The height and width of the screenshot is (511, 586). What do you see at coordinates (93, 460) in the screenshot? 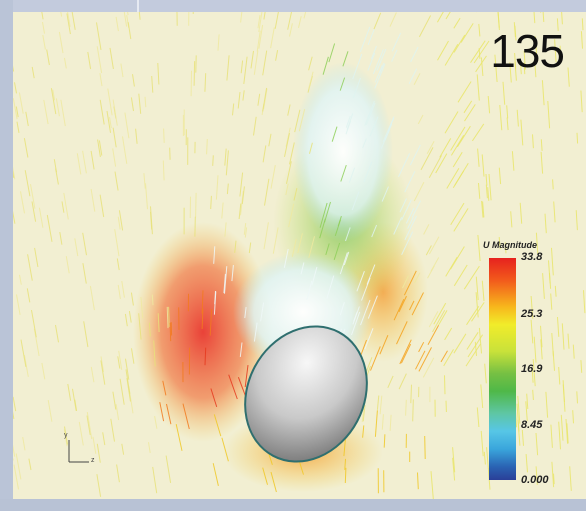
I see `axis-label-z: z` at bounding box center [93, 460].